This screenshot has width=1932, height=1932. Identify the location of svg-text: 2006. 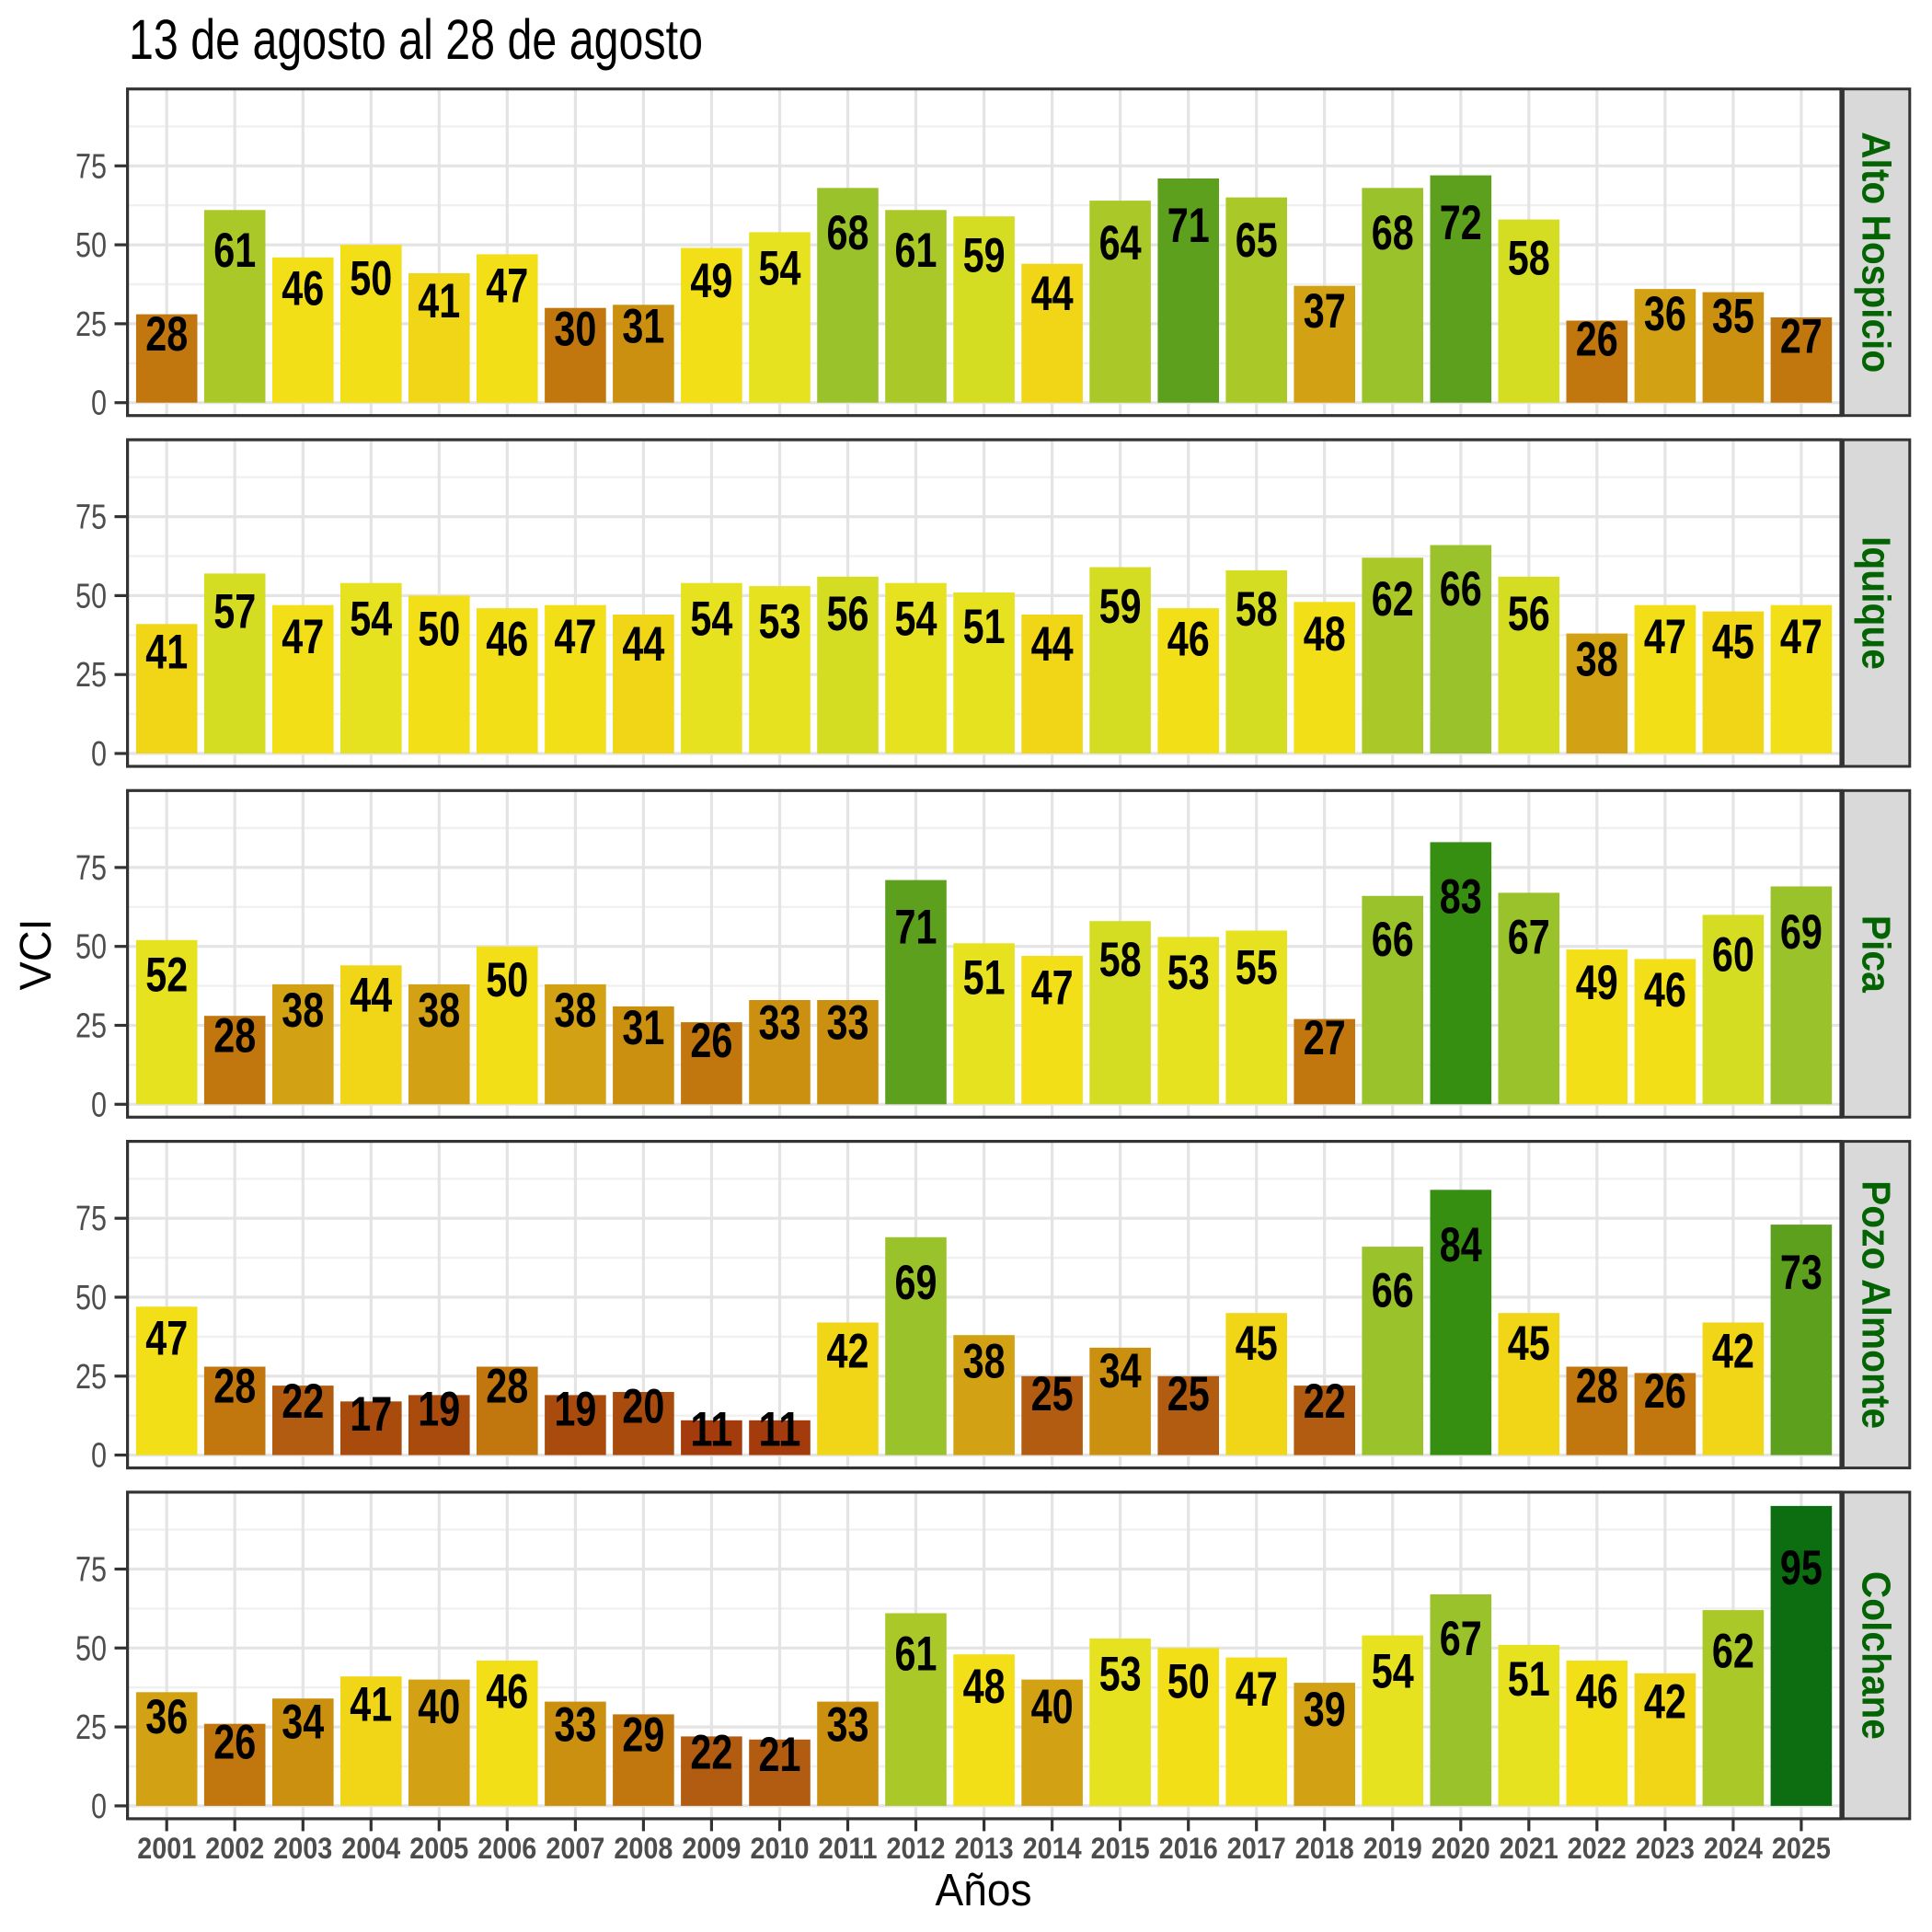
(506, 1848).